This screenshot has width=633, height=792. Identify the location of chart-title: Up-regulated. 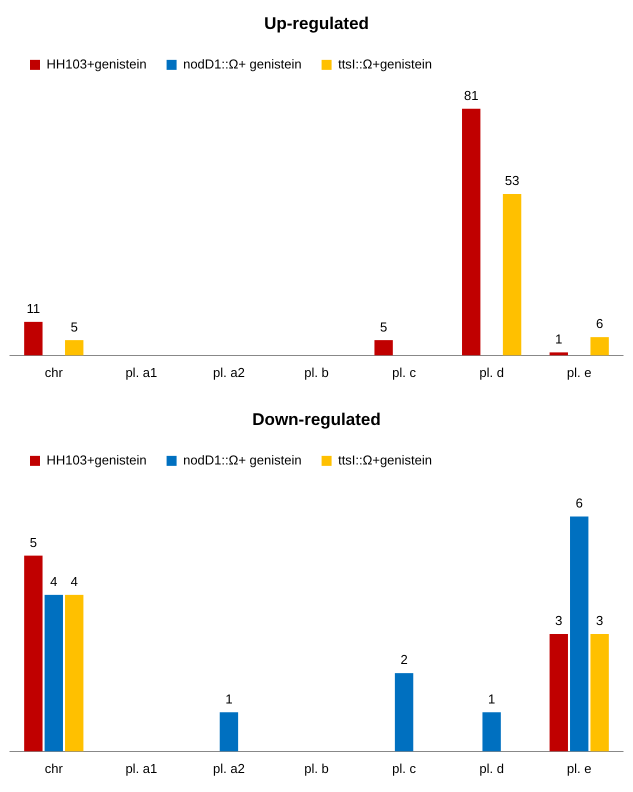
(316, 23).